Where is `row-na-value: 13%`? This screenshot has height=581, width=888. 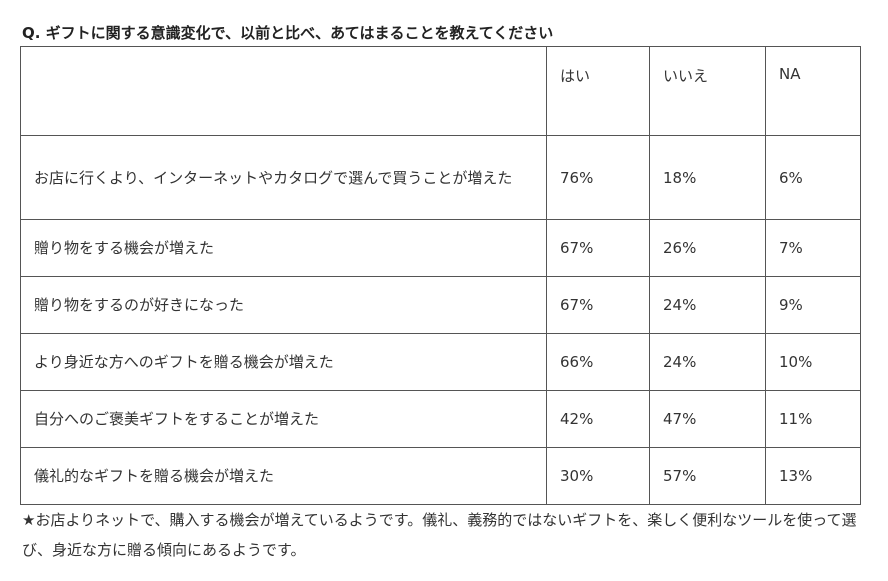
row-na-value: 13% is located at coordinates (813, 476).